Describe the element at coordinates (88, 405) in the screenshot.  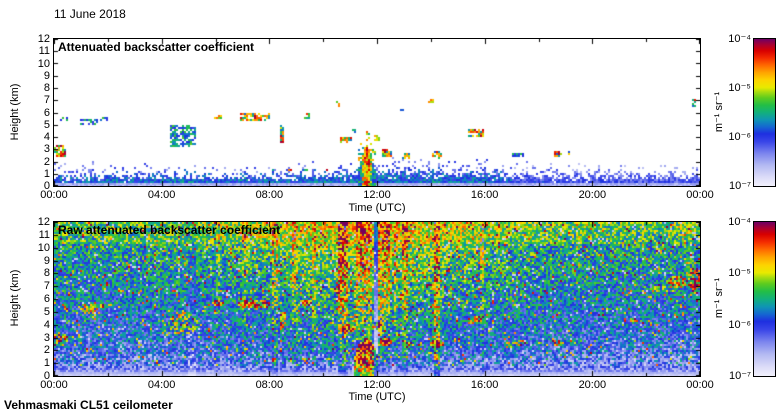
I see `station-label: Vehmasmaki CL51 ceilometer` at that location.